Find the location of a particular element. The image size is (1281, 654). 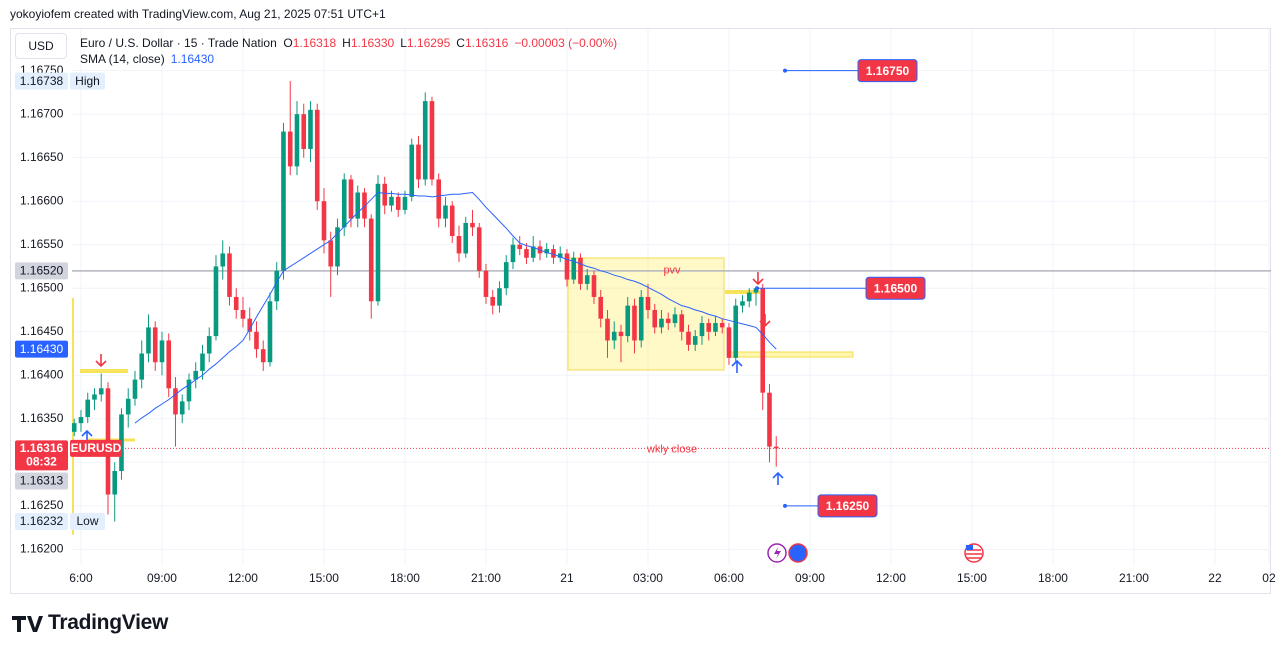

level-label: 1.16500 is located at coordinates (896, 288).